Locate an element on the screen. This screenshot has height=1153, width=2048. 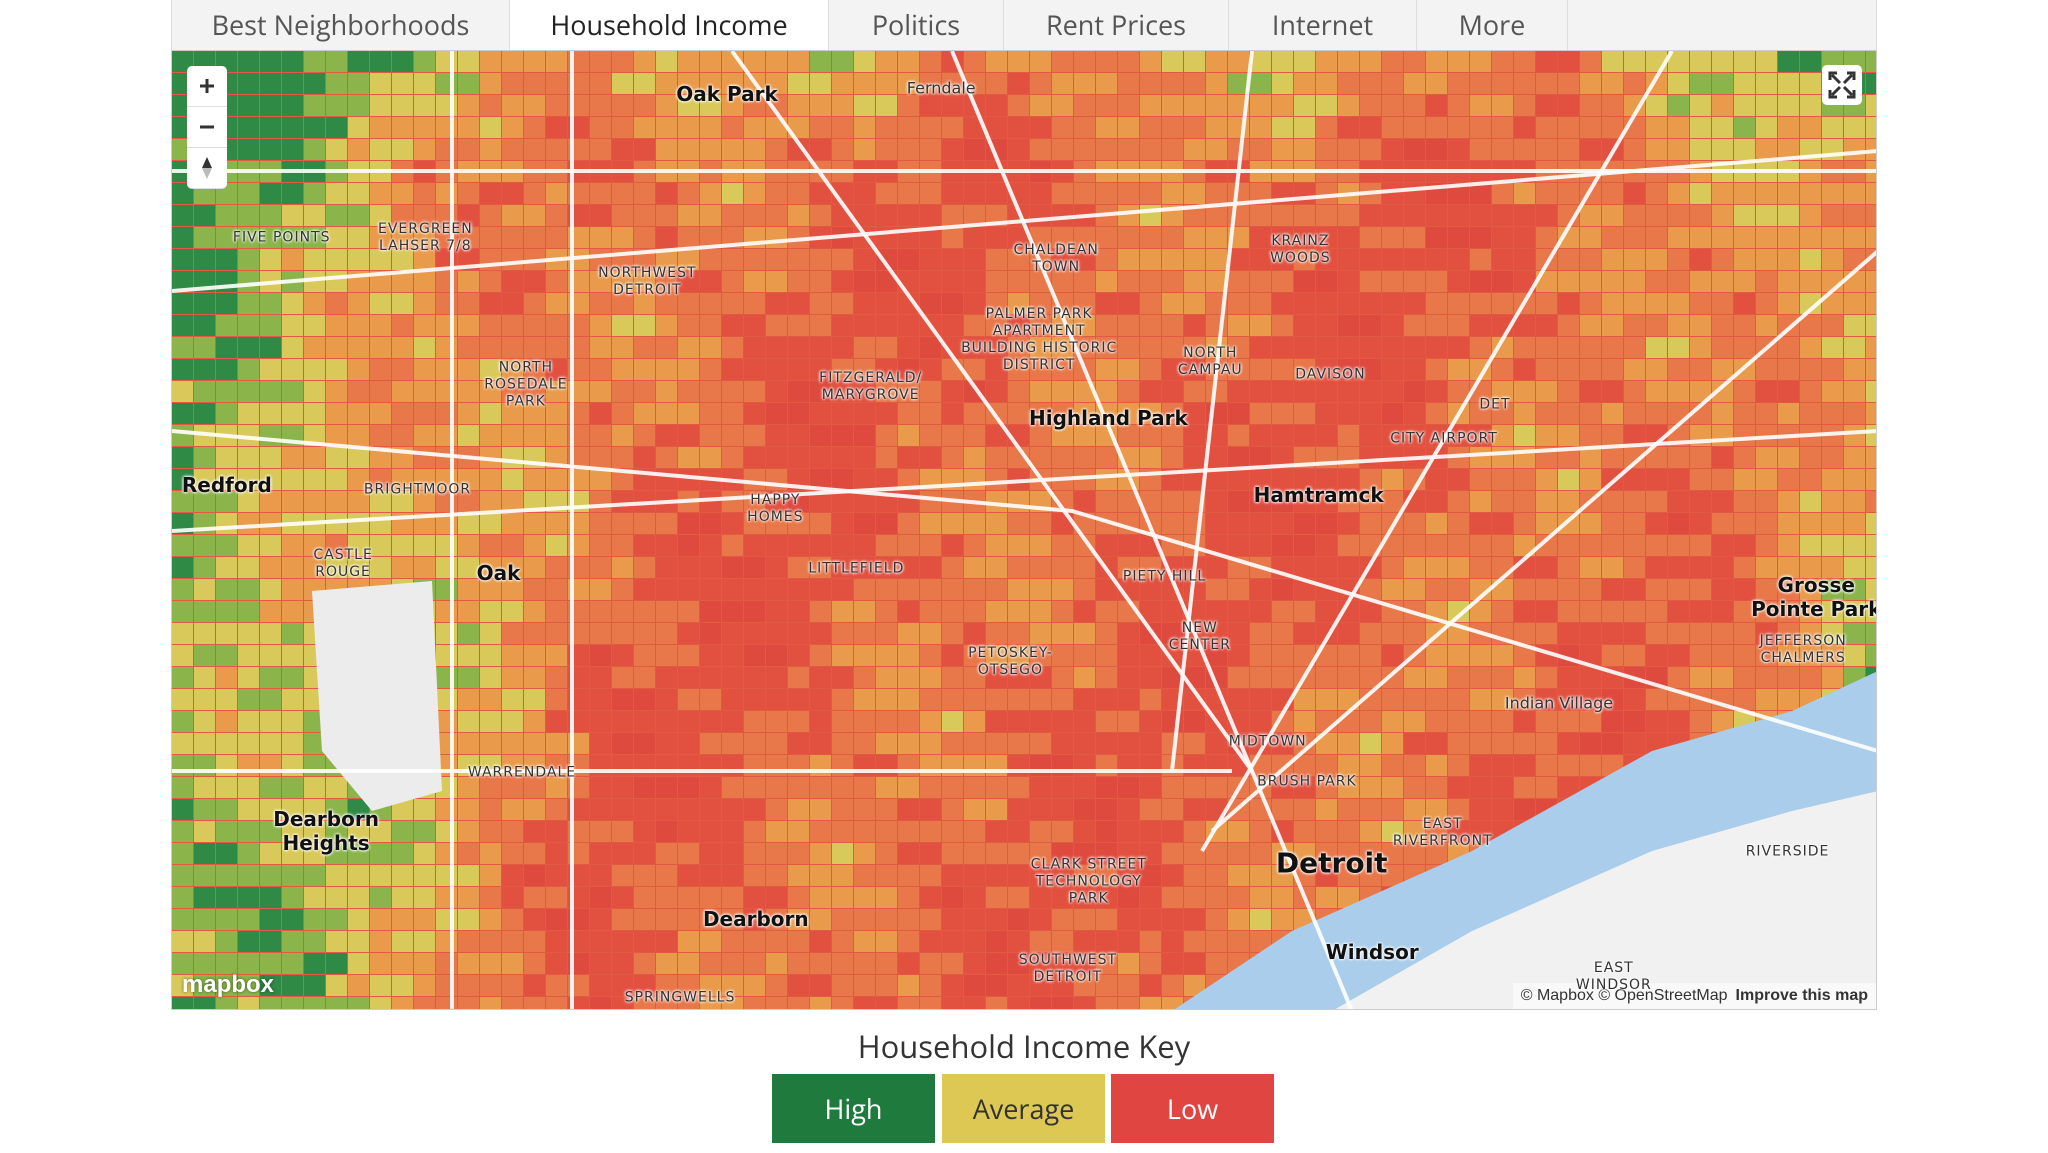
mapbox-logo: mapbox is located at coordinates (228, 984).